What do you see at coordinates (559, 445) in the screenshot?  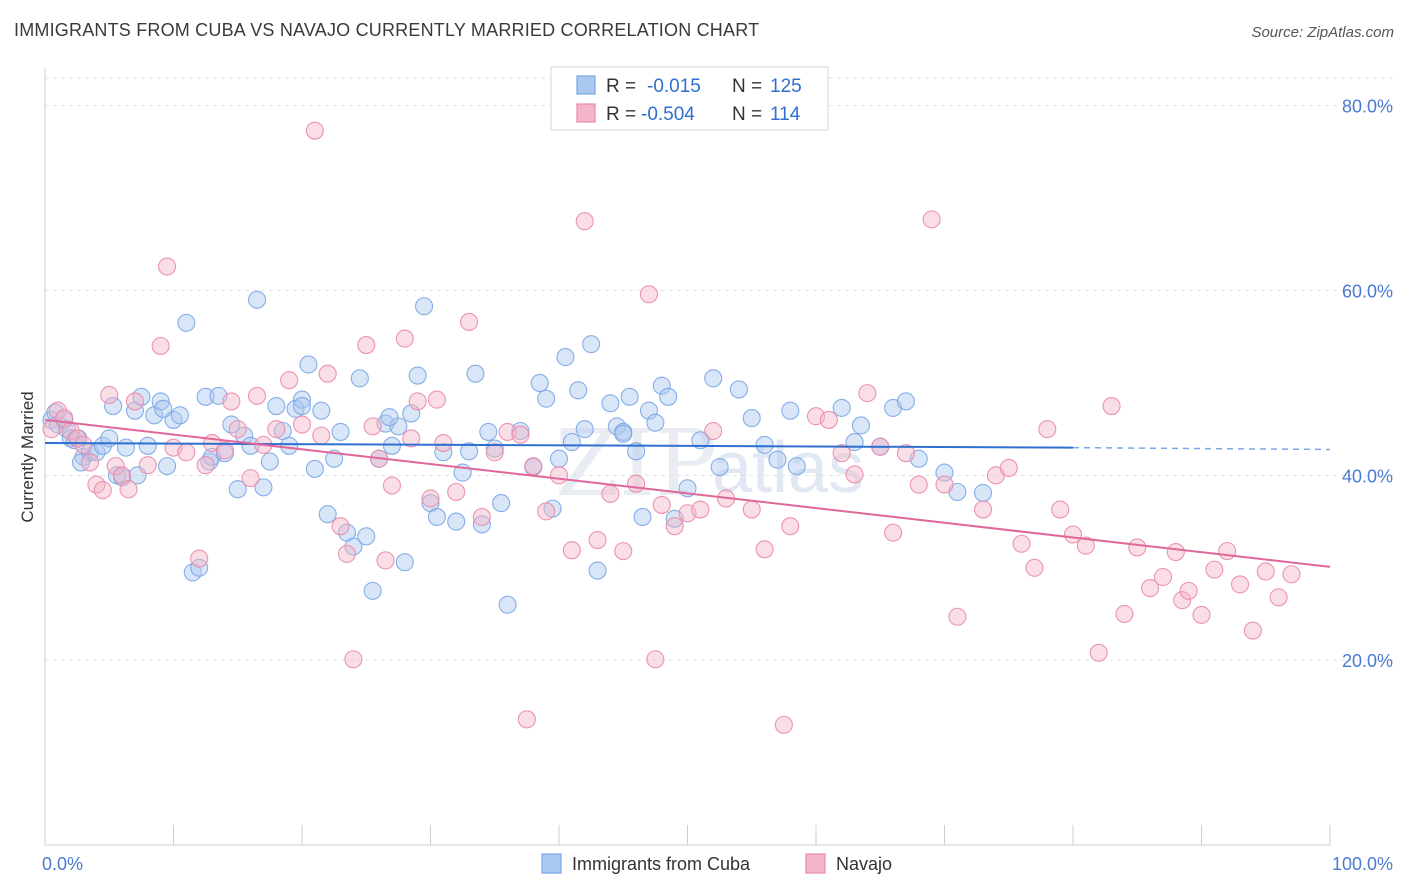 I see `trend-line-cuba` at bounding box center [559, 445].